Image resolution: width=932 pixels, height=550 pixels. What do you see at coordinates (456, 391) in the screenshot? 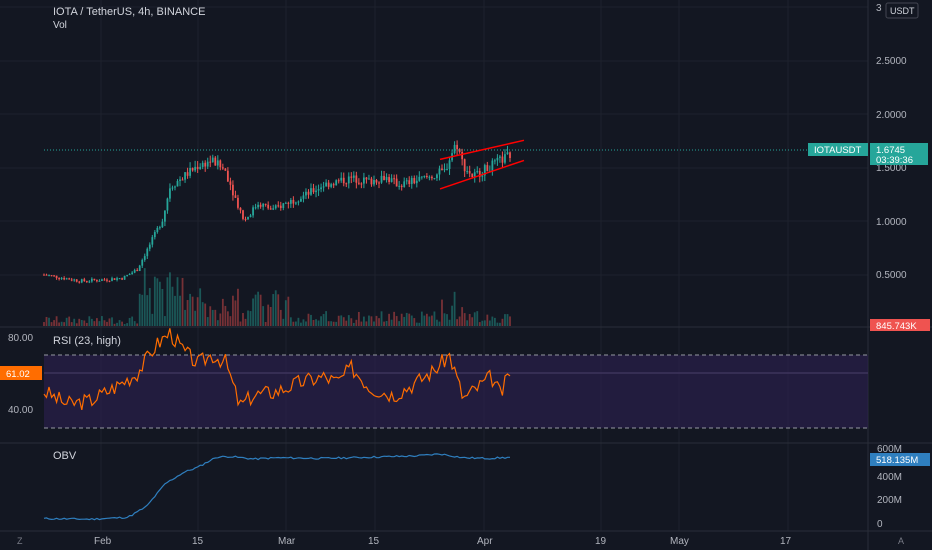
I see `rsi-band` at bounding box center [456, 391].